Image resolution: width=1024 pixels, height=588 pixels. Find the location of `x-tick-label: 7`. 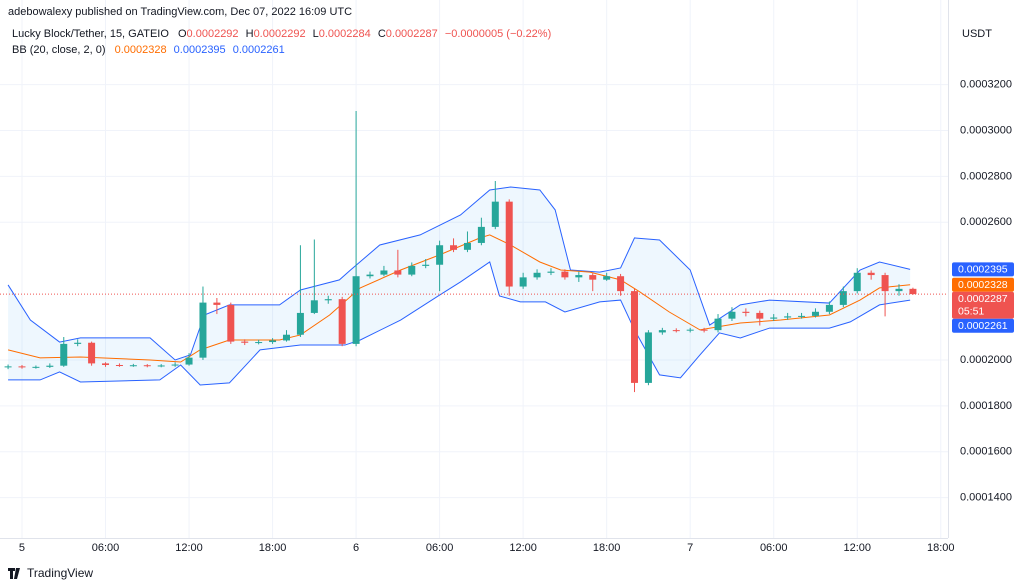

x-tick-label: 7 is located at coordinates (690, 548).